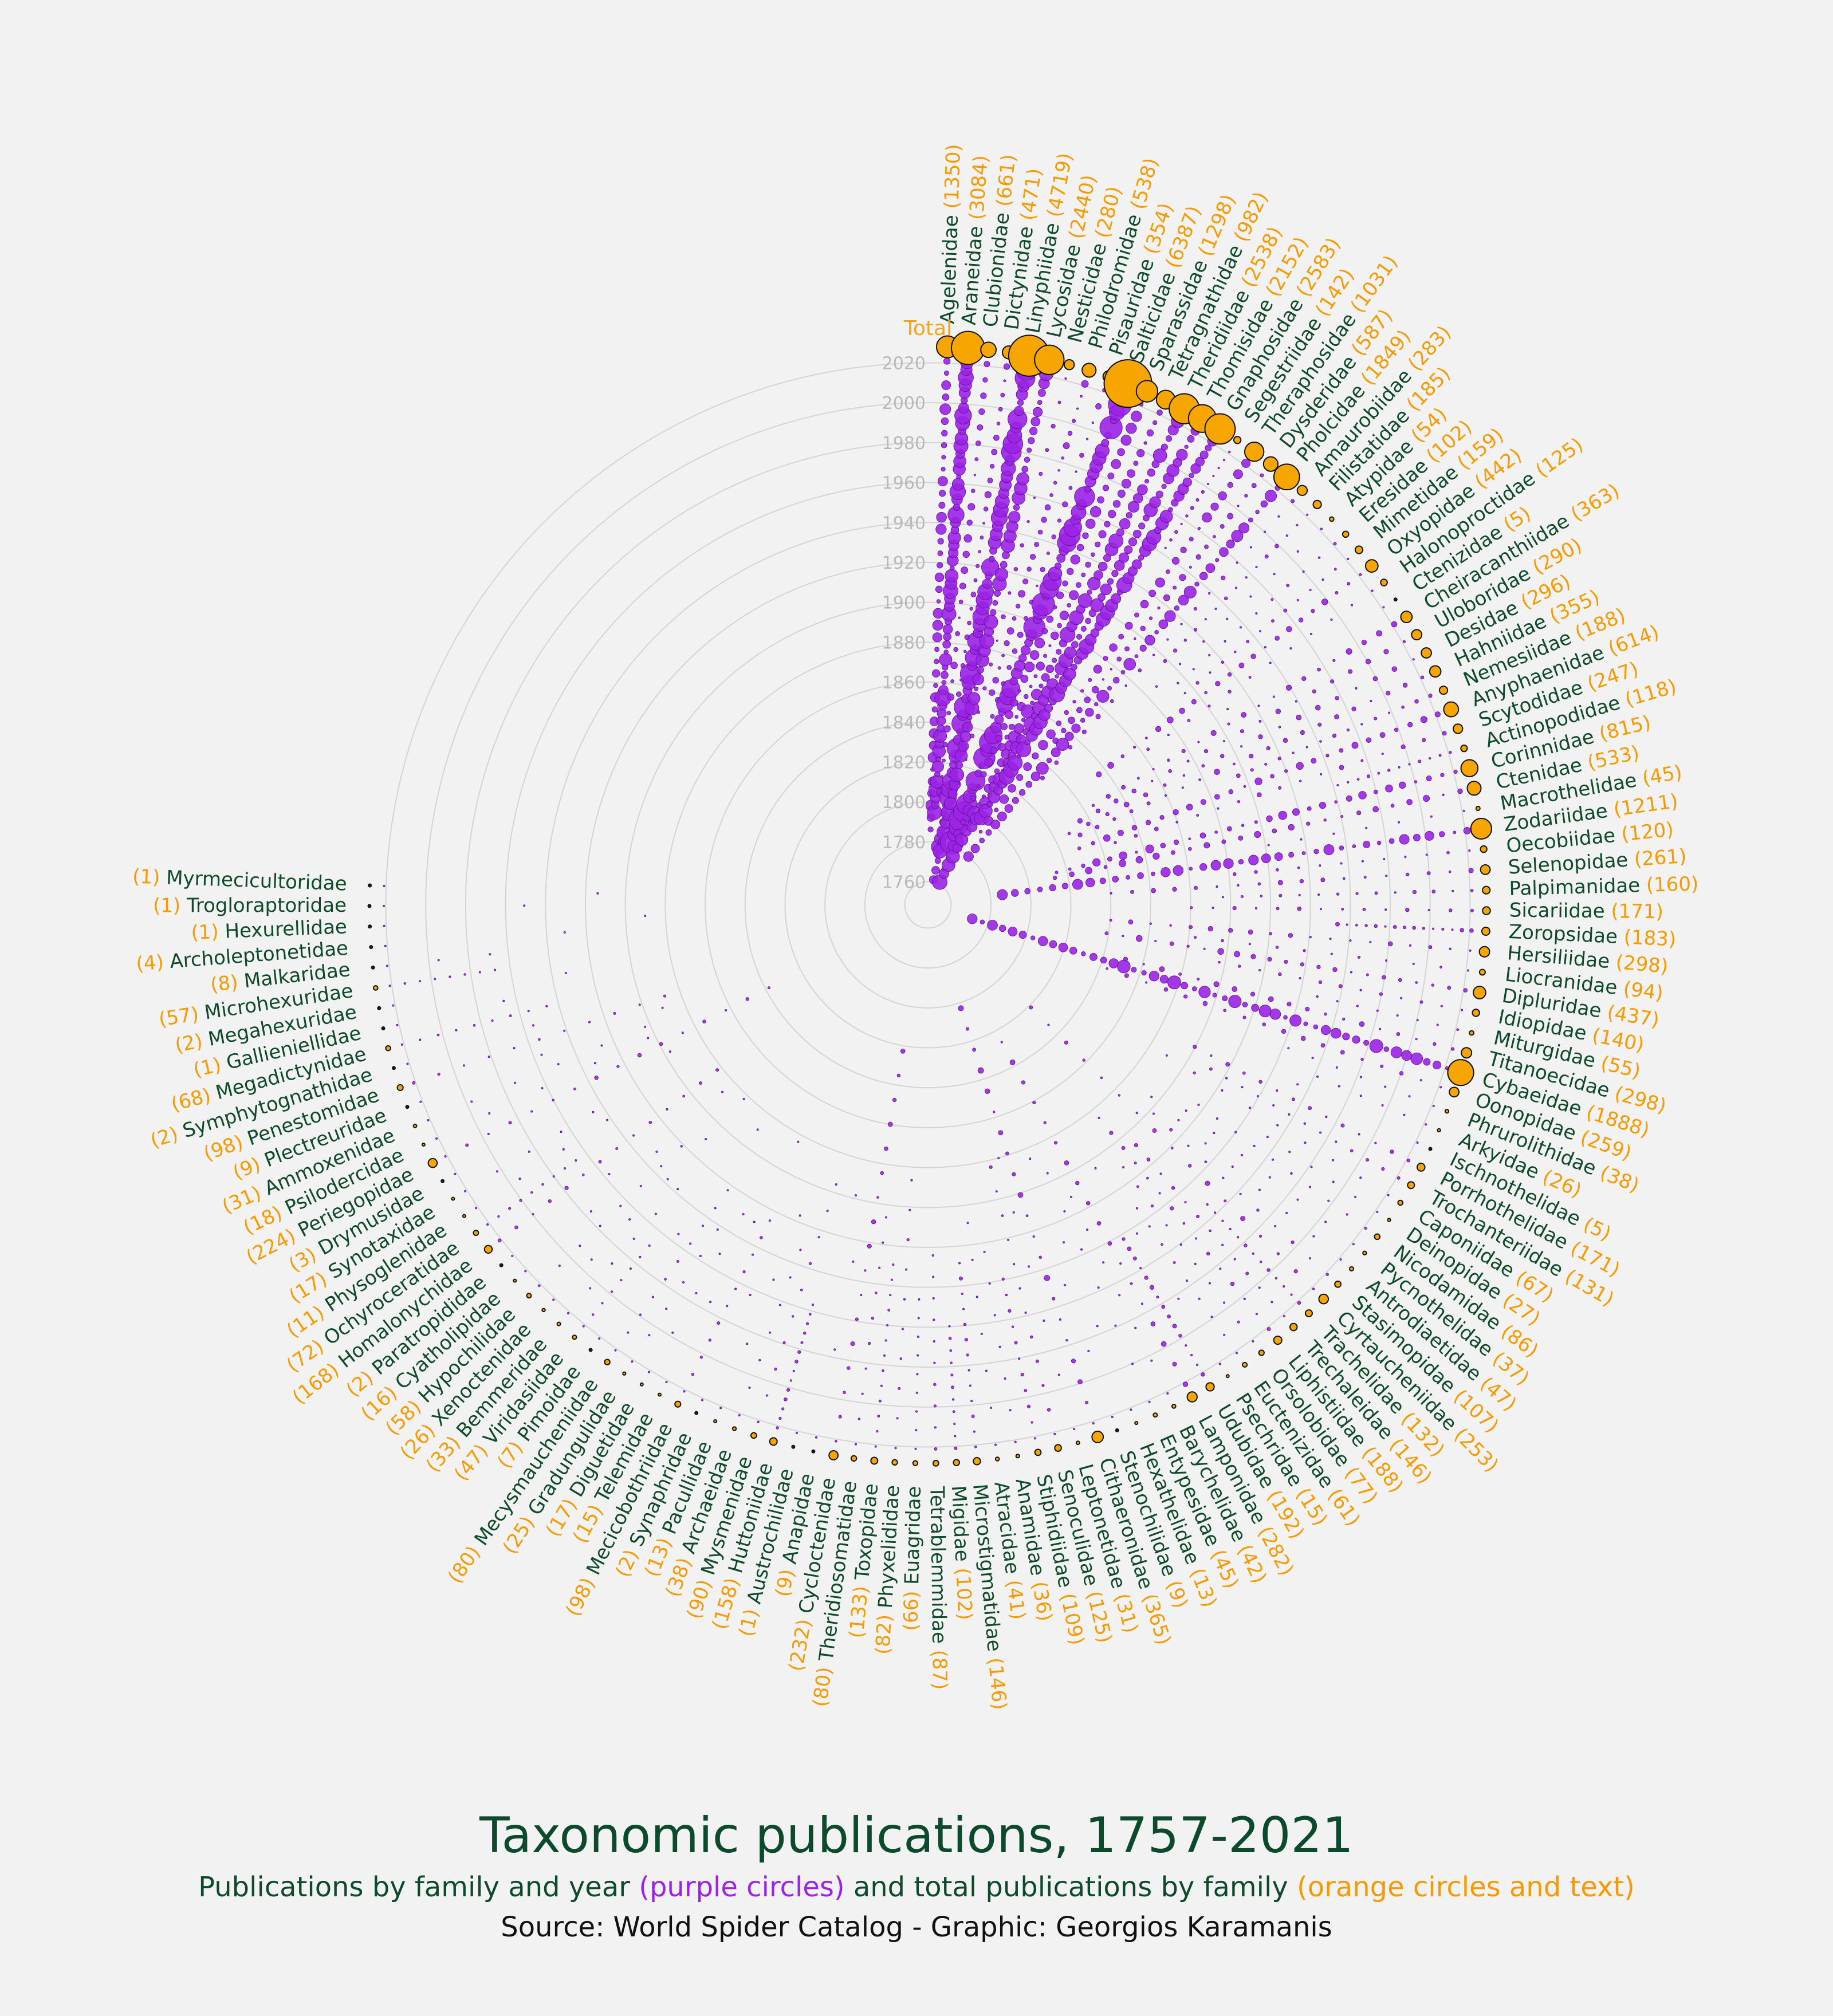 This screenshot has height=2016, width=1833. I want to click on family-name: Myrmecicultoridae, so click(257, 880).